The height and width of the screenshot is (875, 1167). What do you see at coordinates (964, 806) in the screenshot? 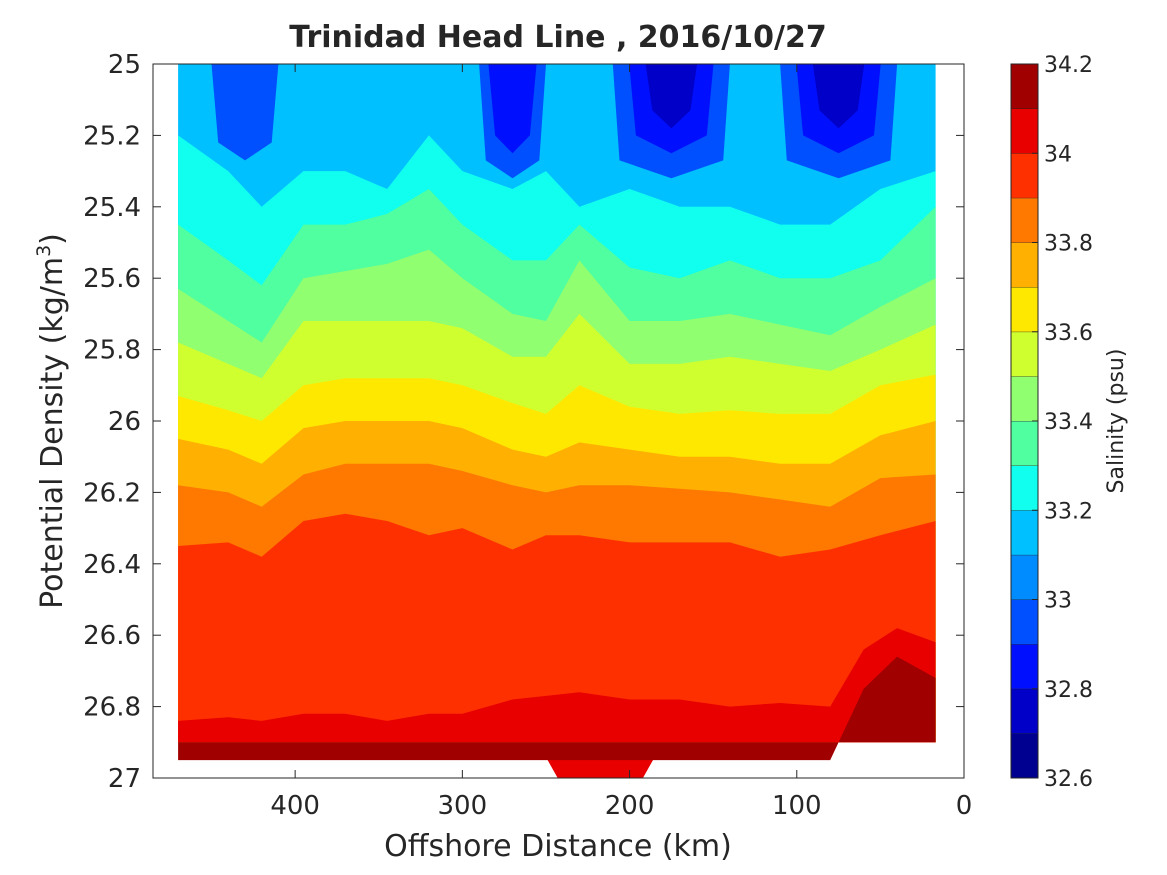
I see `x-tick-label: 0` at bounding box center [964, 806].